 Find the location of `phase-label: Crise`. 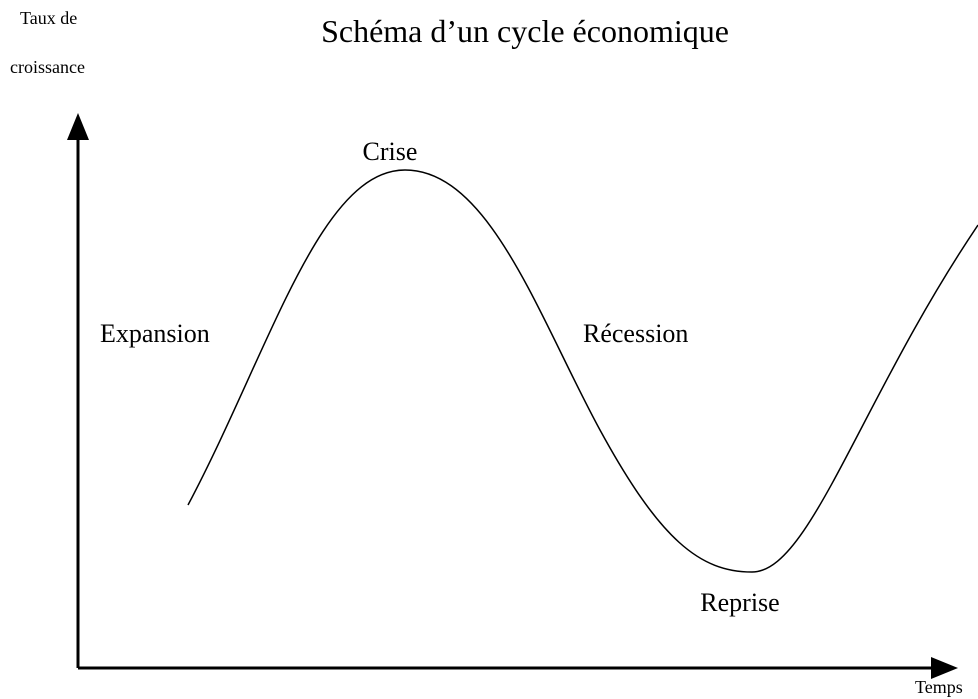

phase-label: Crise is located at coordinates (390, 151).